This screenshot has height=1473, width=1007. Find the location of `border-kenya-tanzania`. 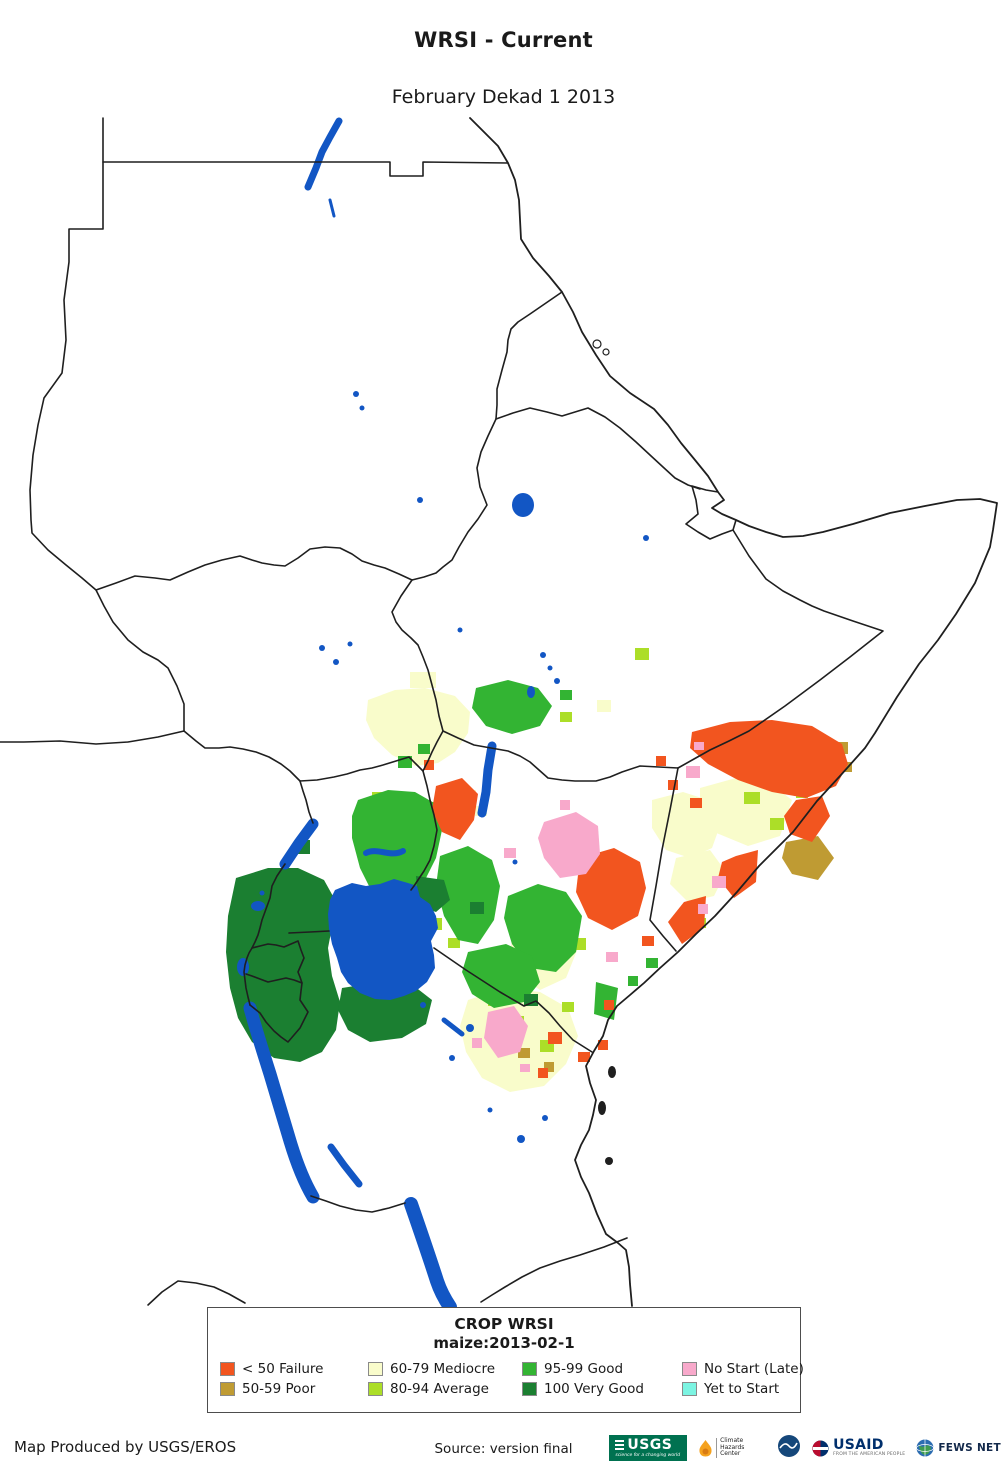

border-kenya-tanzania is located at coordinates (513, 1000).